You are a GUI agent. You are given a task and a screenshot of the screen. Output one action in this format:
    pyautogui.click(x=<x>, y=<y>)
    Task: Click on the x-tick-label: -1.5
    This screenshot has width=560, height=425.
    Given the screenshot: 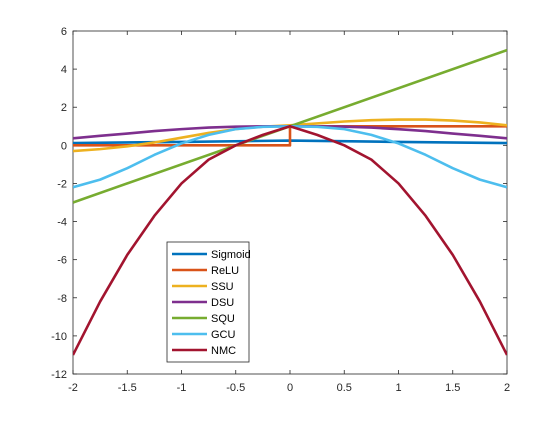 What is the action you would take?
    pyautogui.click(x=127, y=388)
    